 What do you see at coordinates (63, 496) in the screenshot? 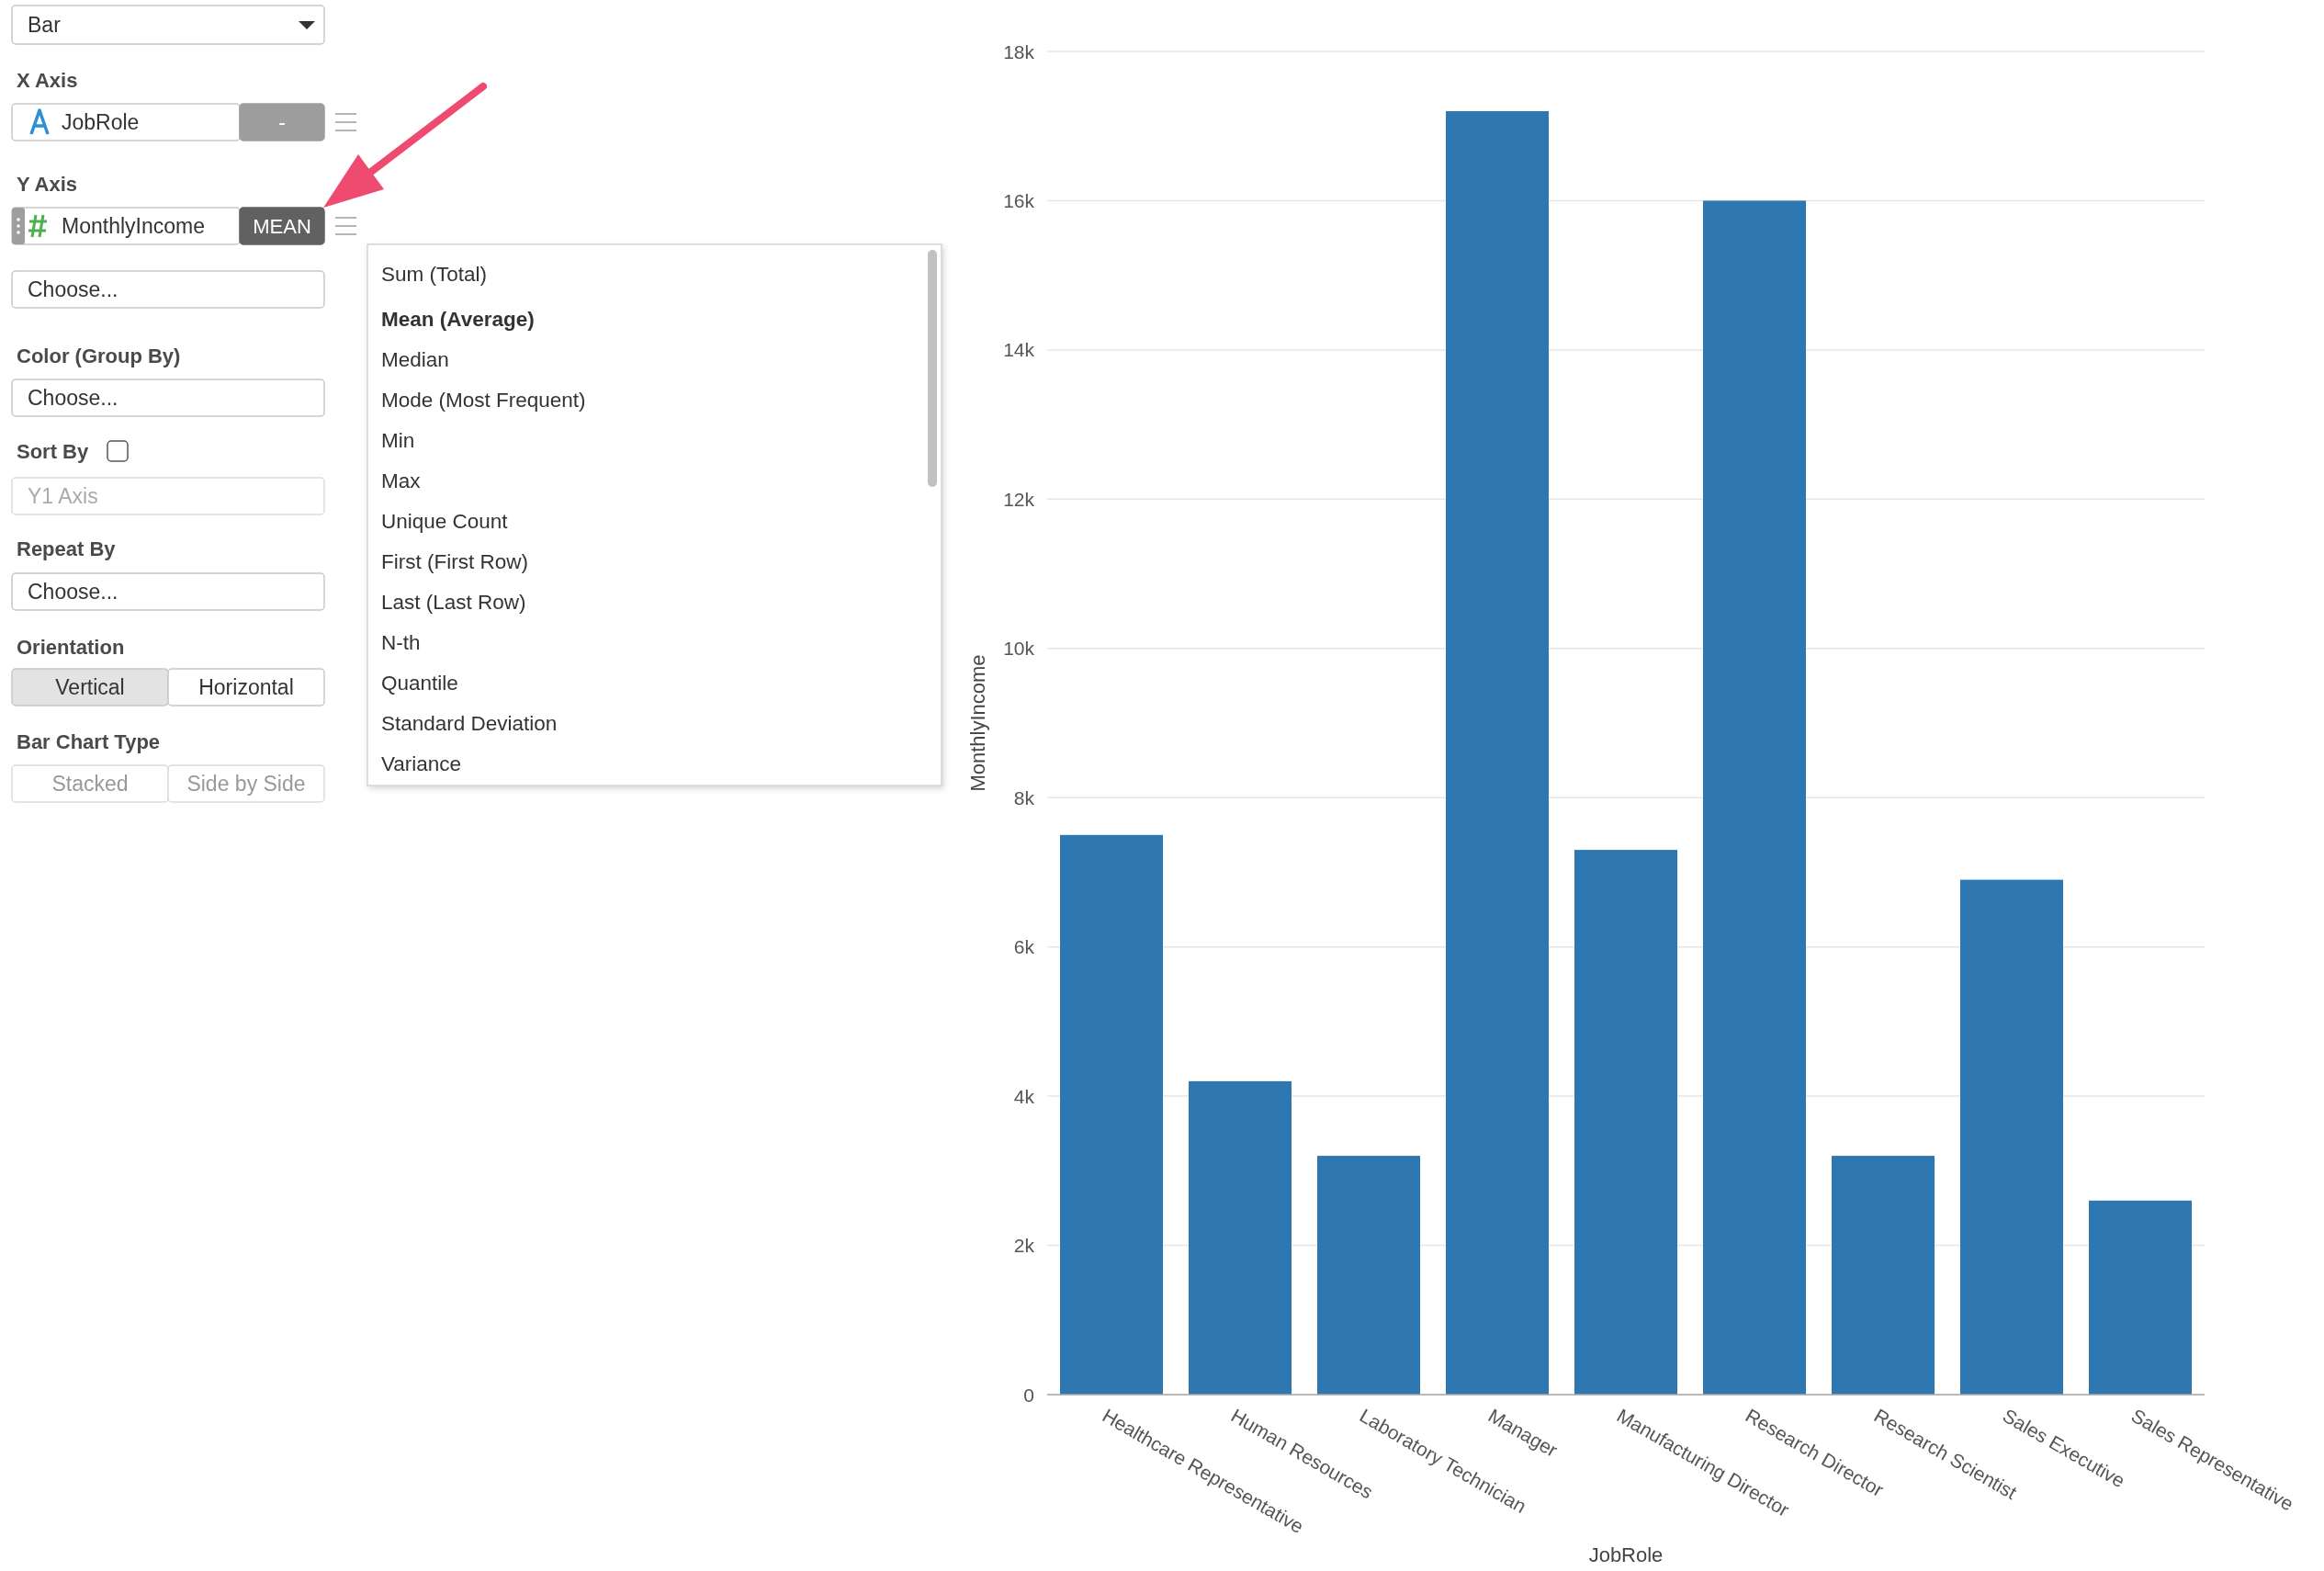
I see `text: Y1 Axis` at bounding box center [63, 496].